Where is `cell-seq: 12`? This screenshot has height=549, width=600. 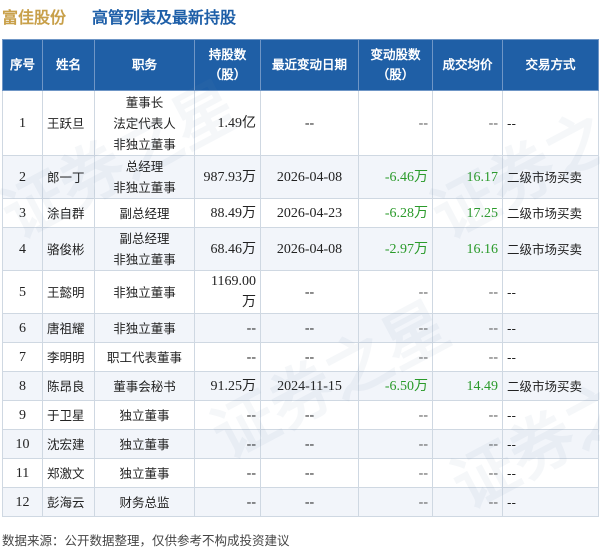
cell-seq: 12 is located at coordinates (22, 502).